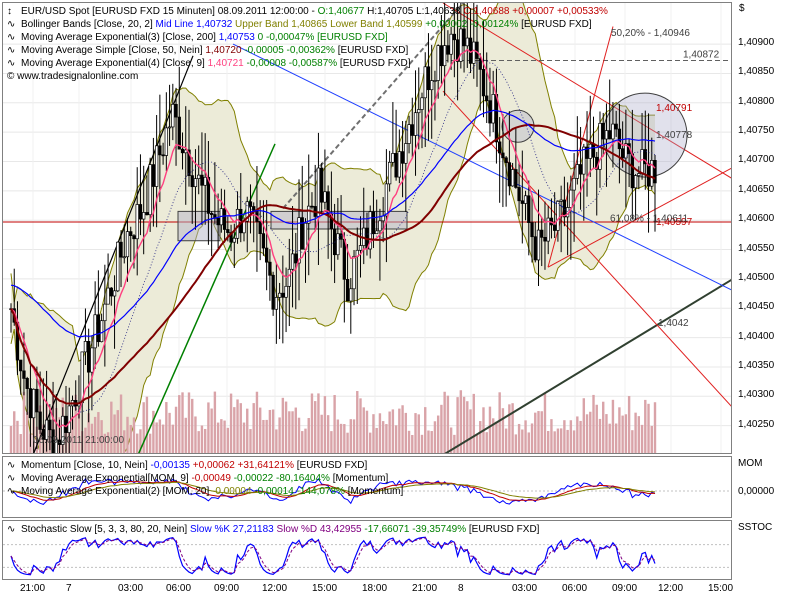 This screenshot has width=800, height=600. Describe the element at coordinates (225, 63) in the screenshot. I see `legend-text: 1,40721` at that location.